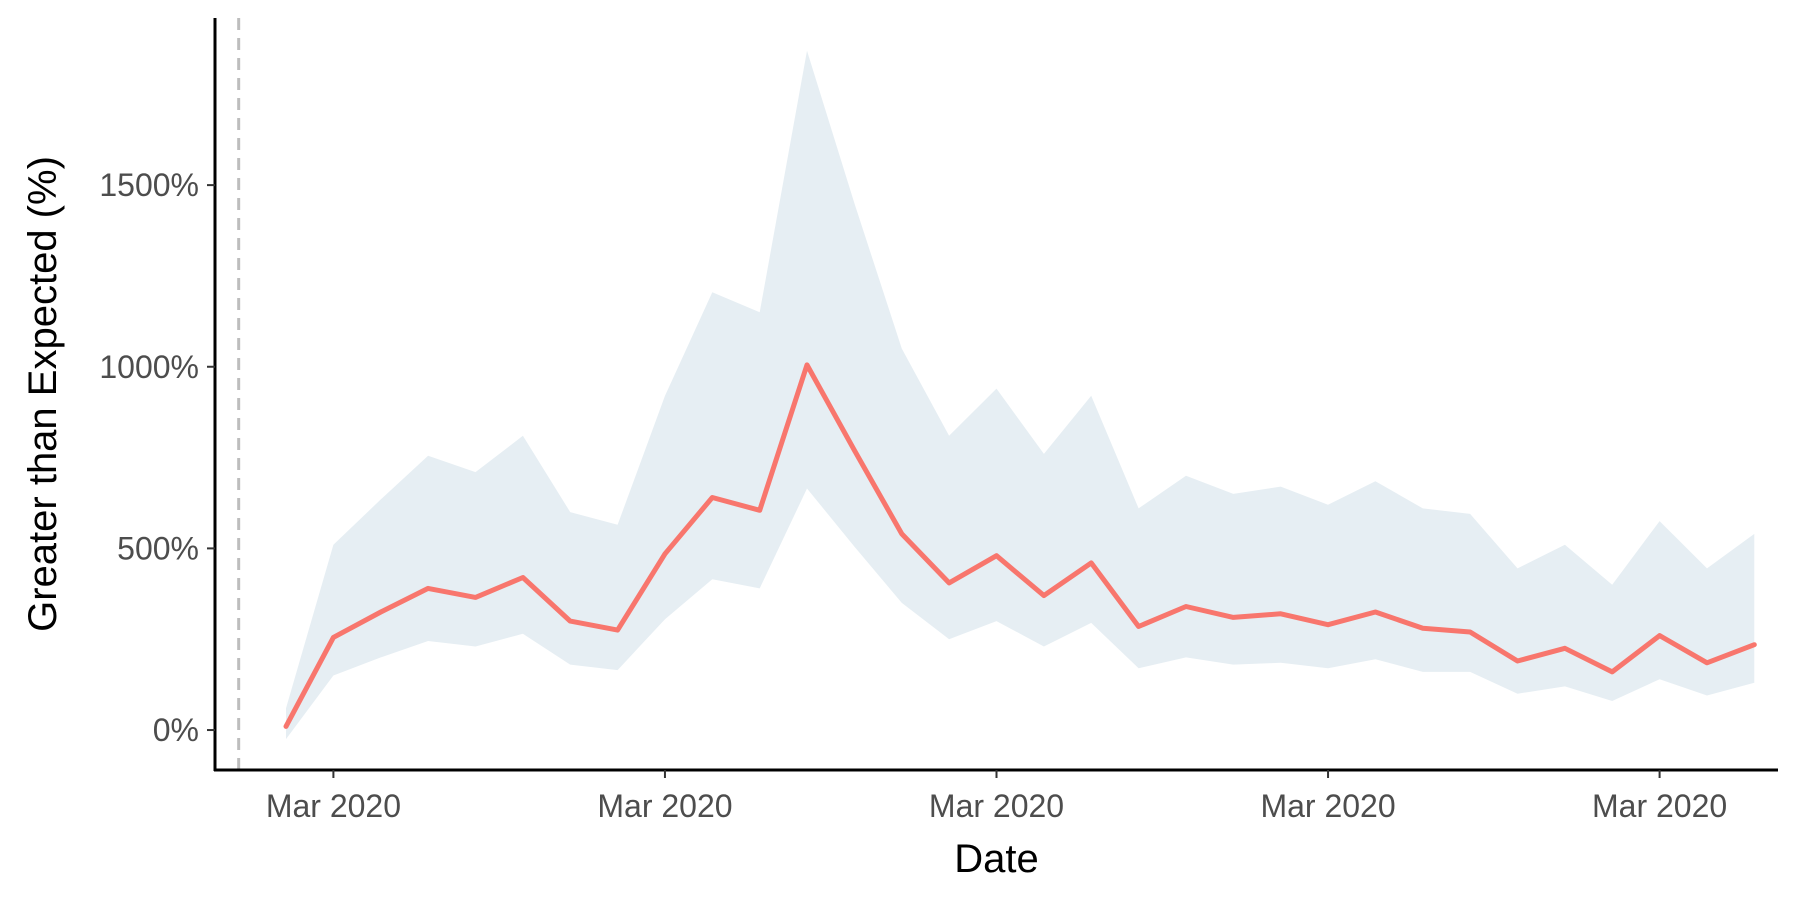 This screenshot has height=900, width=1800. What do you see at coordinates (43, 394) in the screenshot?
I see `y-axis-title: Greater than Expected (%)` at bounding box center [43, 394].